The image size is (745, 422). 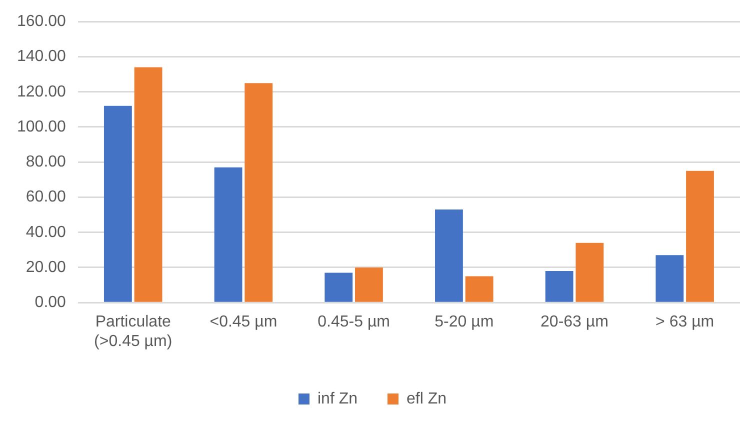 What do you see at coordinates (464, 322) in the screenshot?
I see `x-tick-label: 5-20 µm` at bounding box center [464, 322].